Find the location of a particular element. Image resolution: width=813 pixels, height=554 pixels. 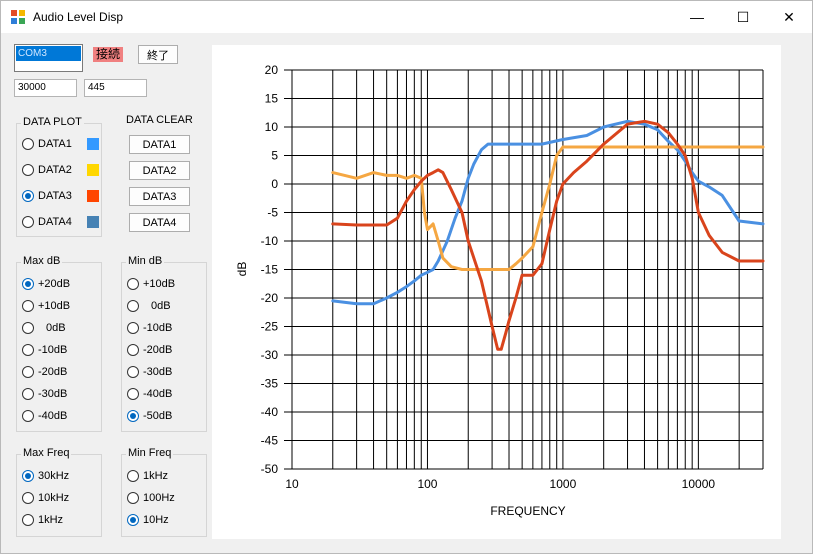

port-select: COM3 is located at coordinates (48, 58).